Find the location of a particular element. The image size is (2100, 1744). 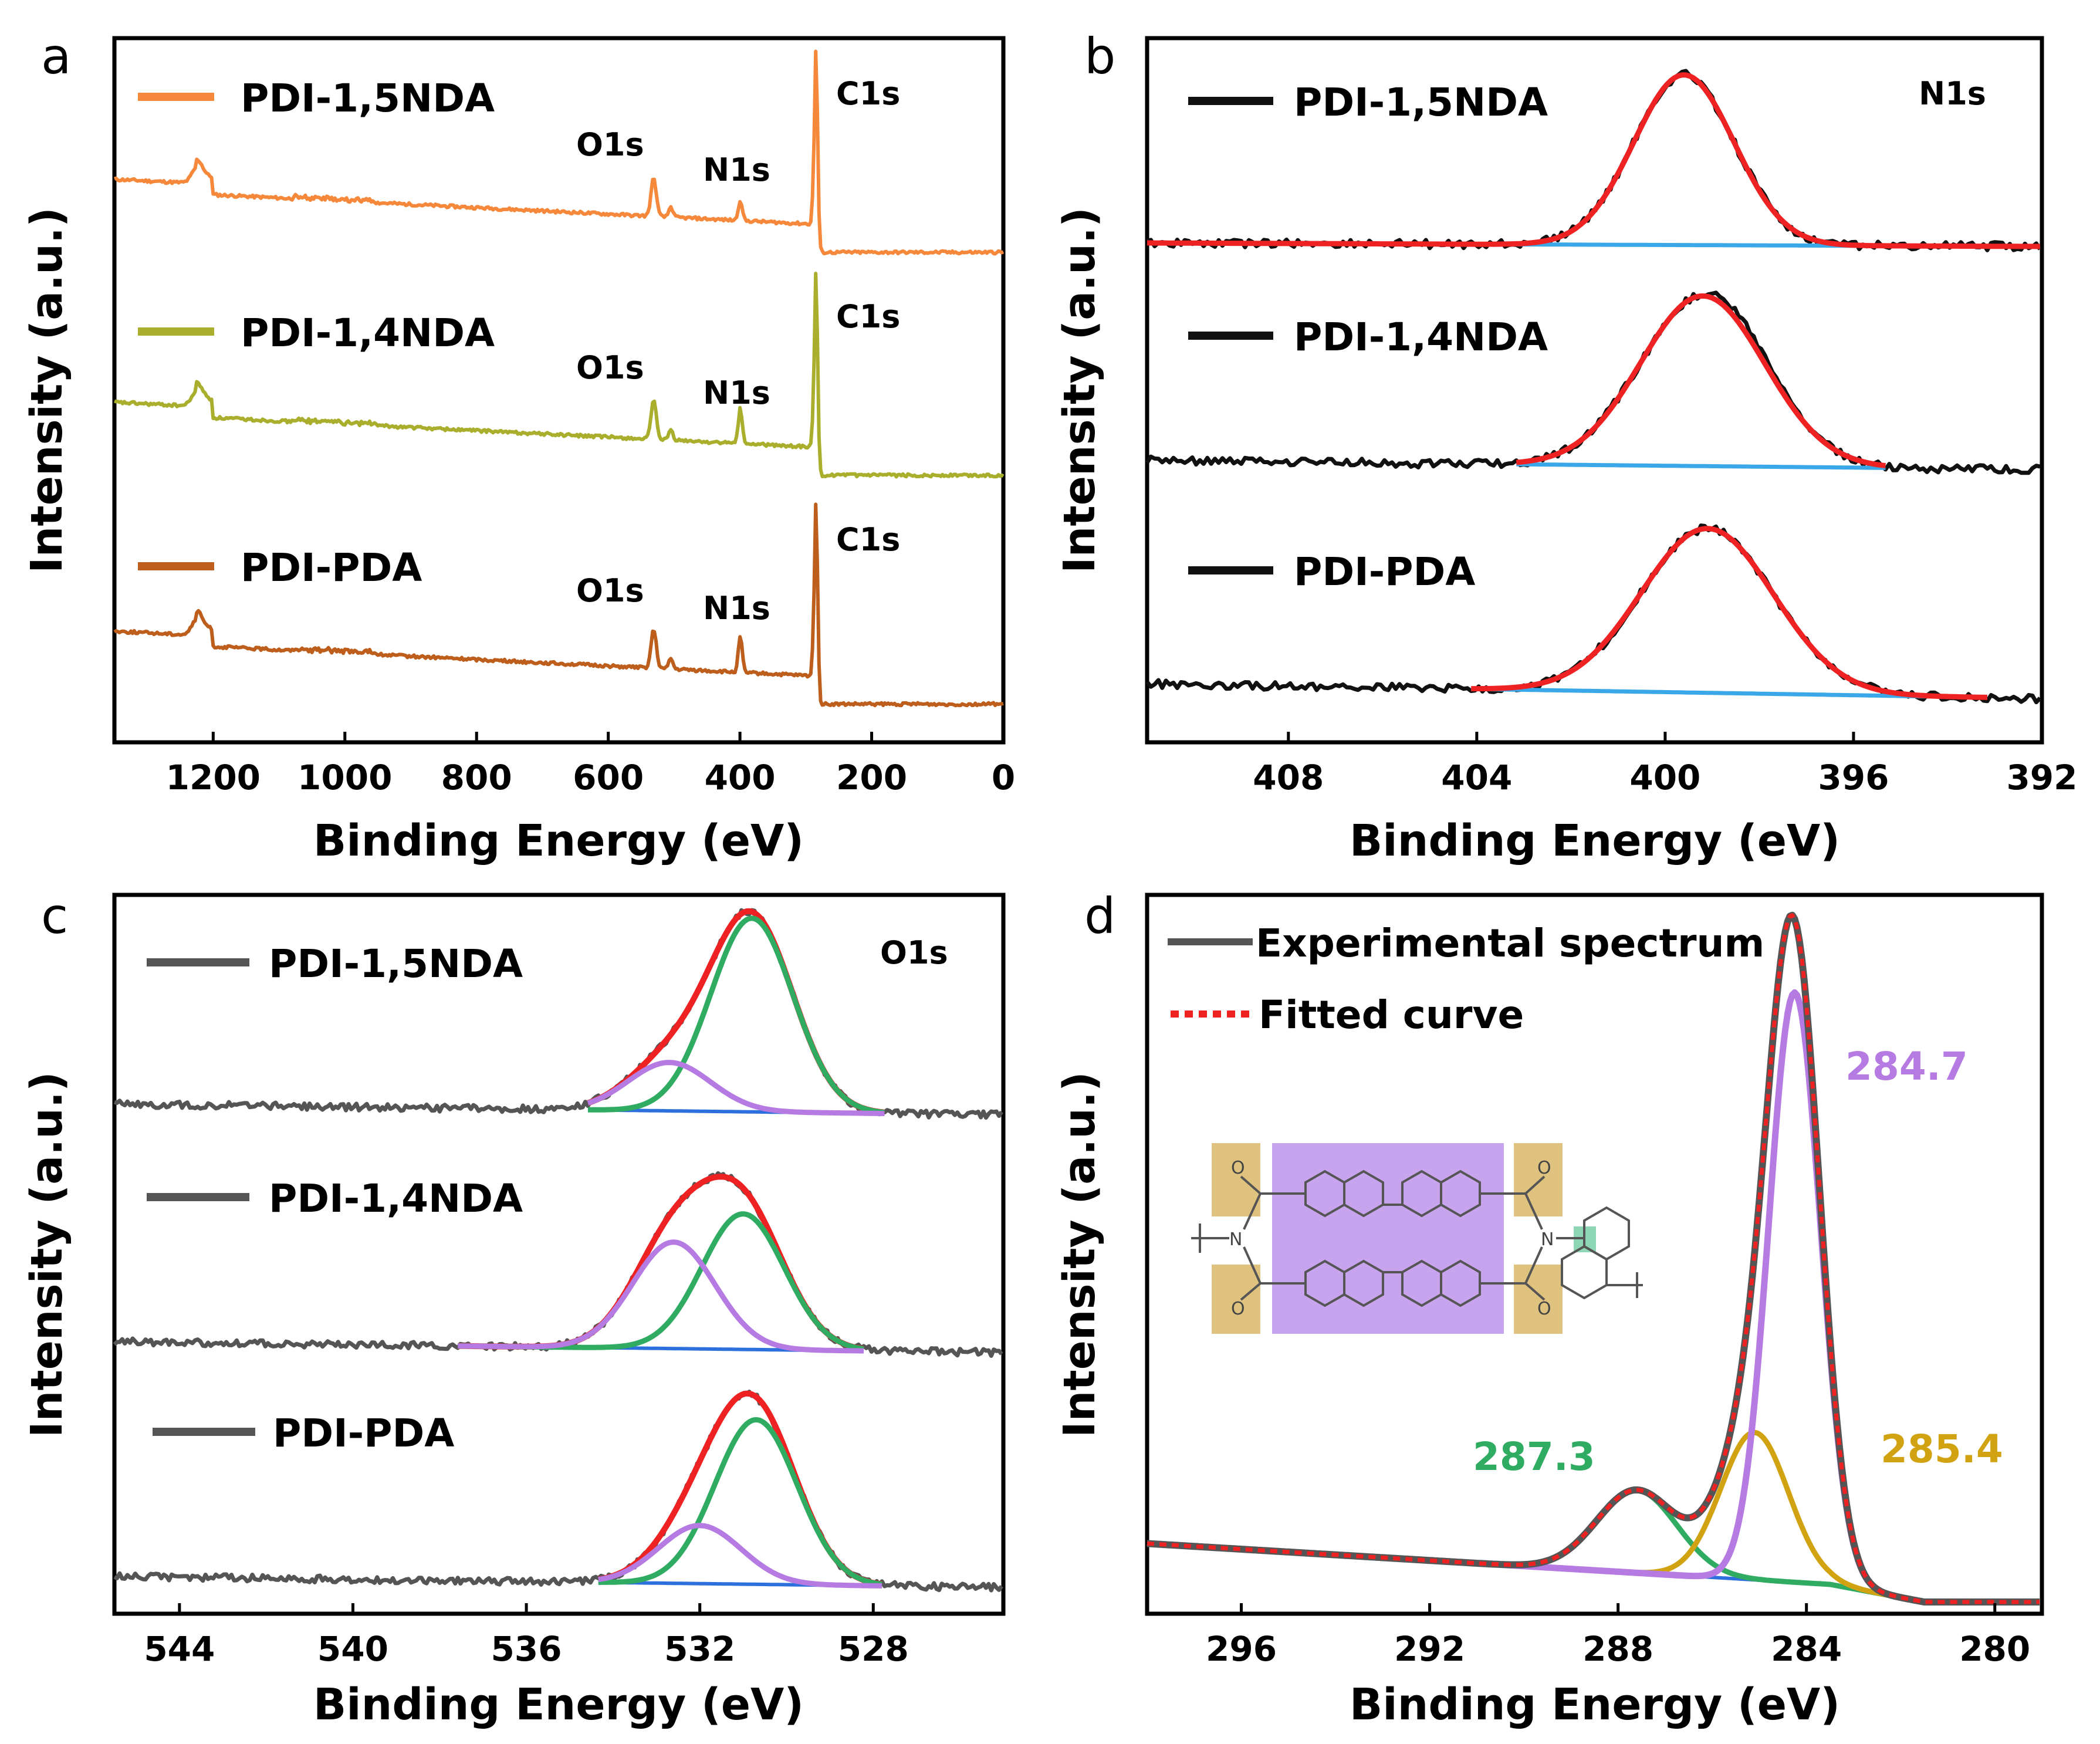

legend-label: Experimental spectrum is located at coordinates (1510, 943).